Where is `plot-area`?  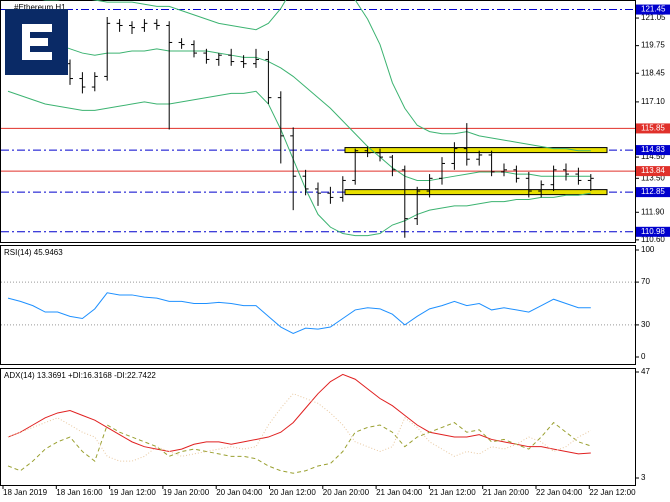
plot-area is located at coordinates (318, 308).